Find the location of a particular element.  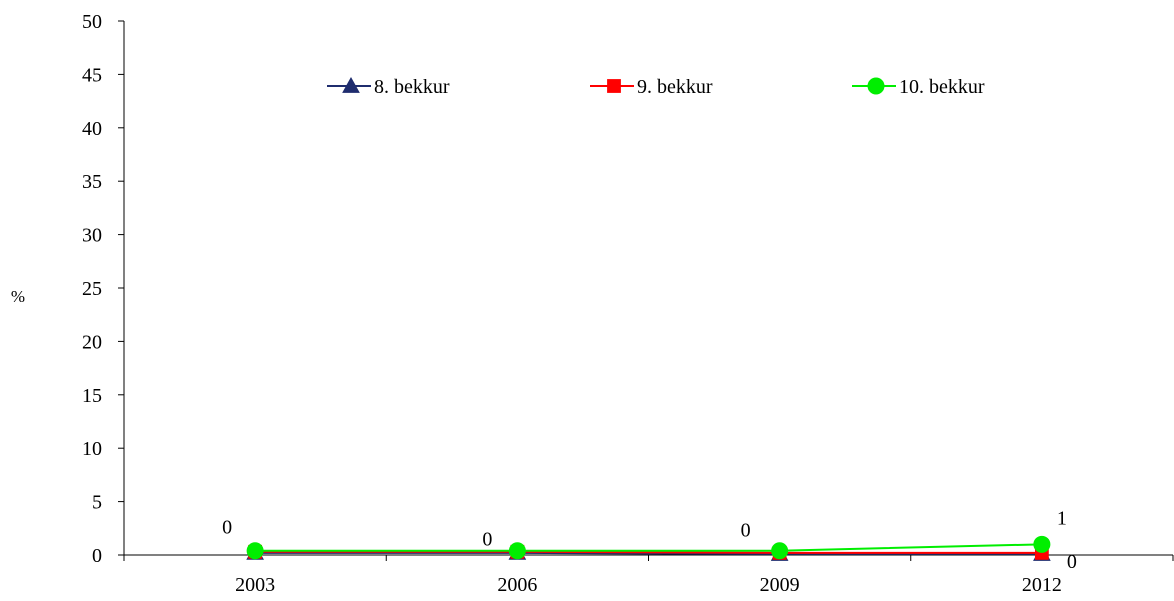

legend-item-3: 10. bekkur is located at coordinates (918, 87).